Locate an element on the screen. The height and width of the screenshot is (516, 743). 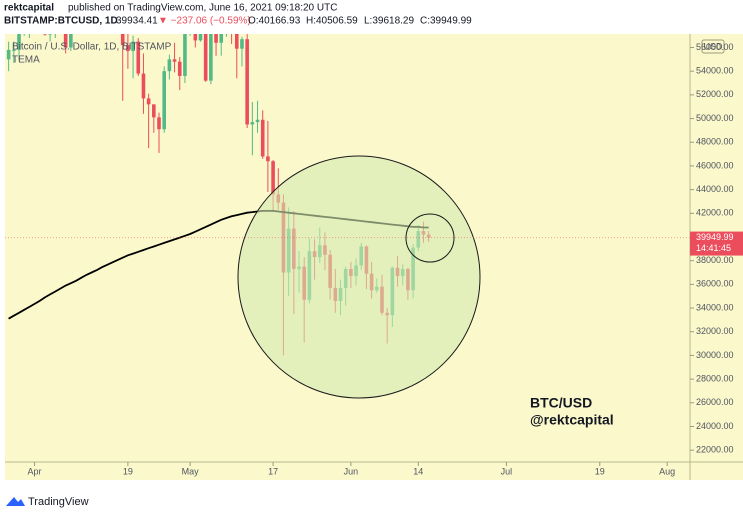
last-price-box is located at coordinates (716, 243).